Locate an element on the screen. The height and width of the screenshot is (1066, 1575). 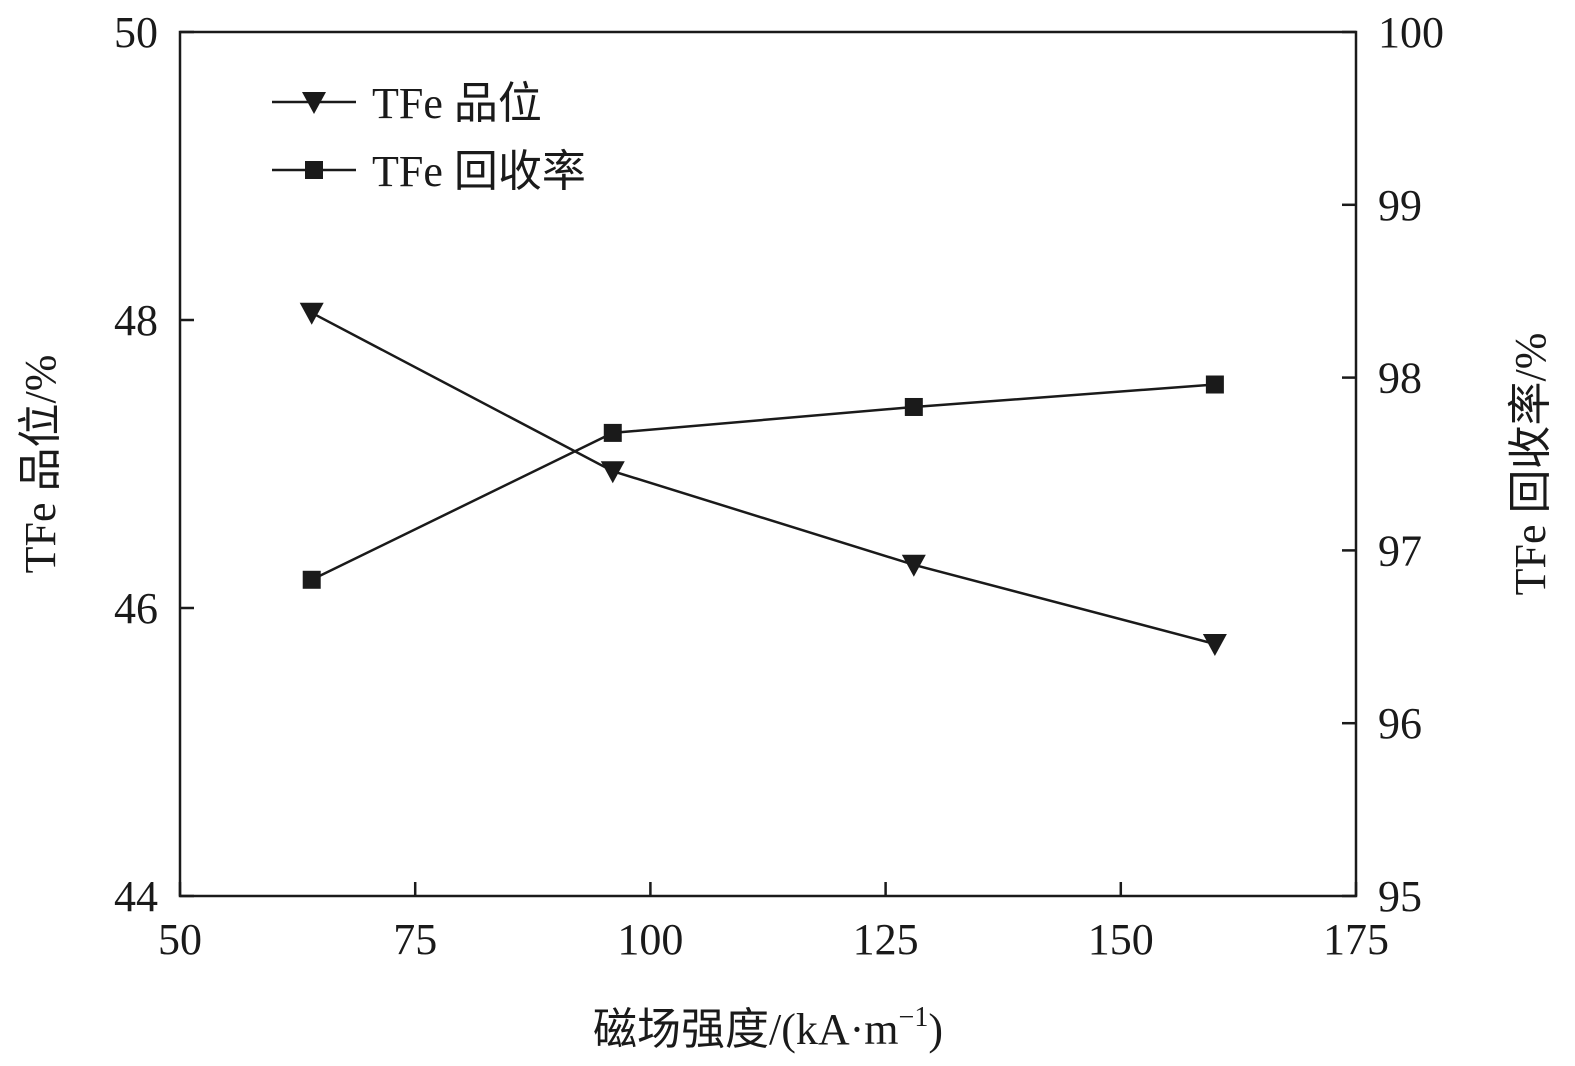
legend-label-grade: TFe 品位 is located at coordinates (457, 103).